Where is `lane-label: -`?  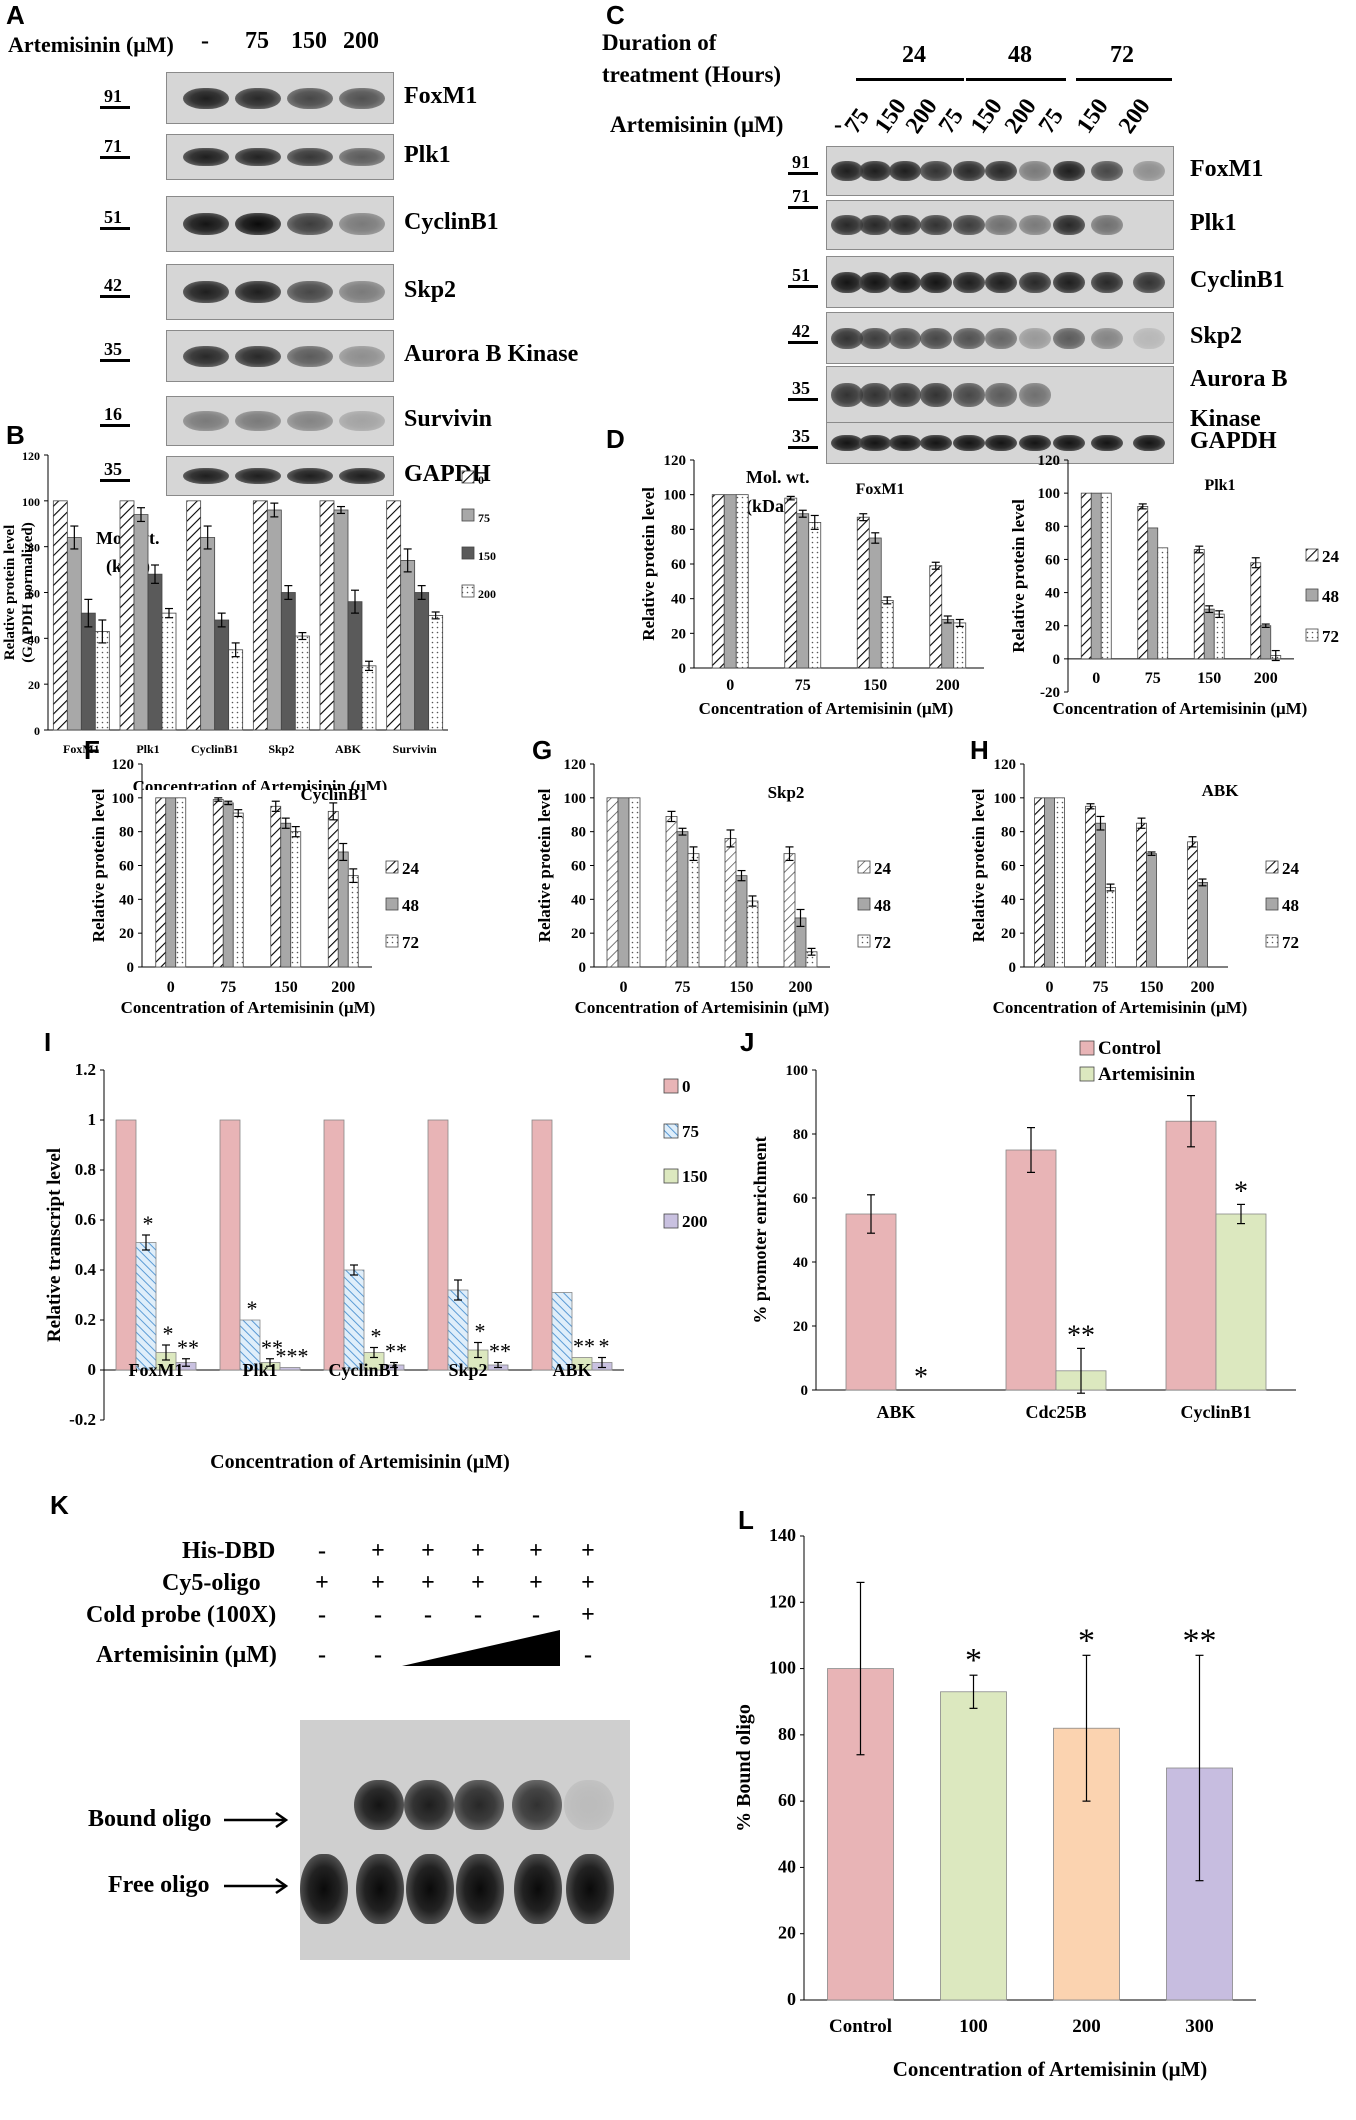 lane-label: - is located at coordinates (838, 125).